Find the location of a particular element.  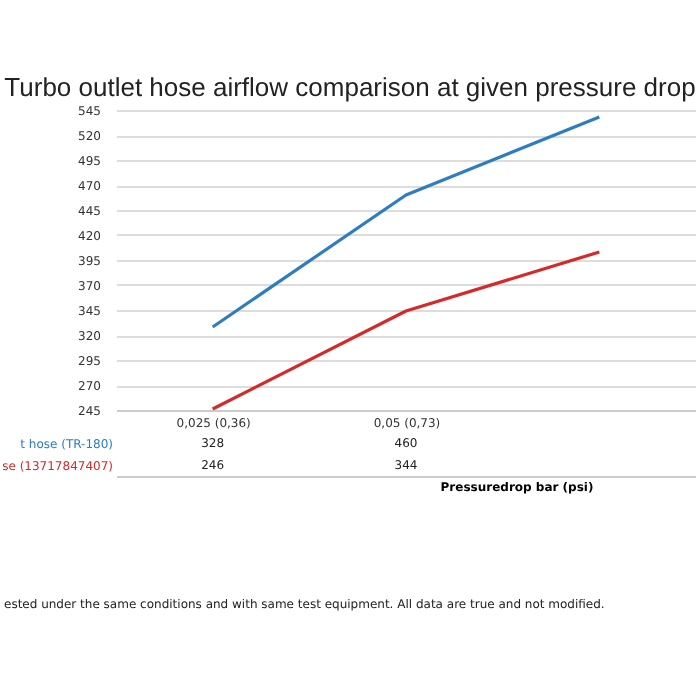

chart-title: Turbo outlet hose airflow comparison at given pressure drop is located at coordinates (350, 87).